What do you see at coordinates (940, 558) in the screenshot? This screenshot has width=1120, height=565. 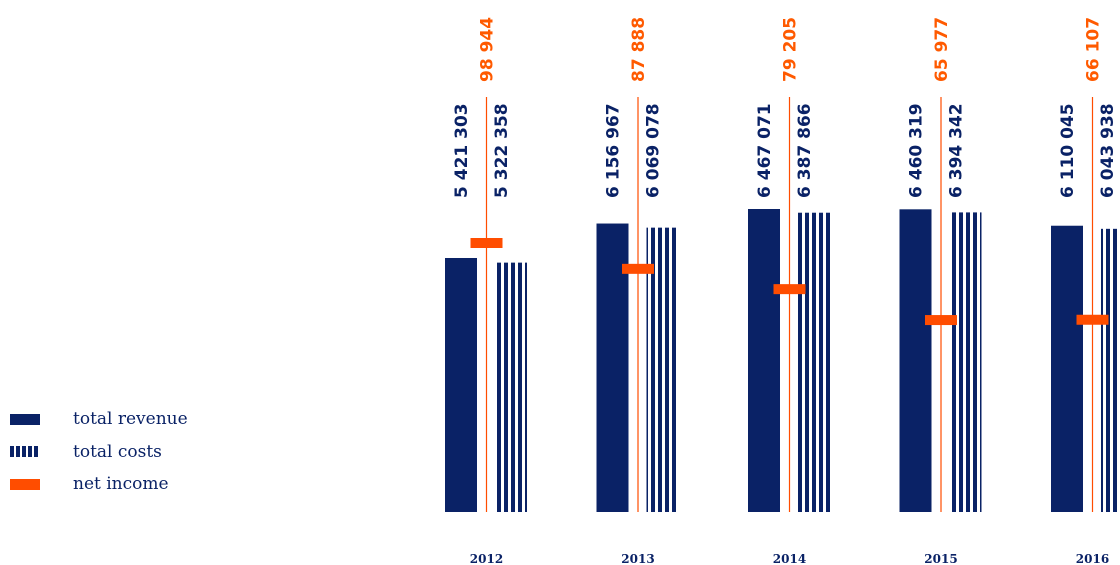 I see `x-tick-label-year: 2015` at bounding box center [940, 558].